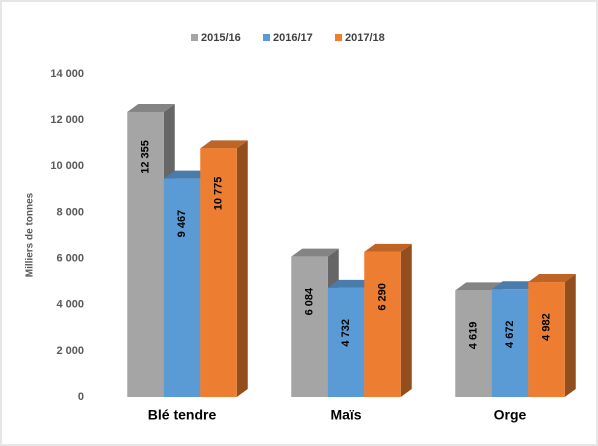  I want to click on data-label: 4 672, so click(510, 334).